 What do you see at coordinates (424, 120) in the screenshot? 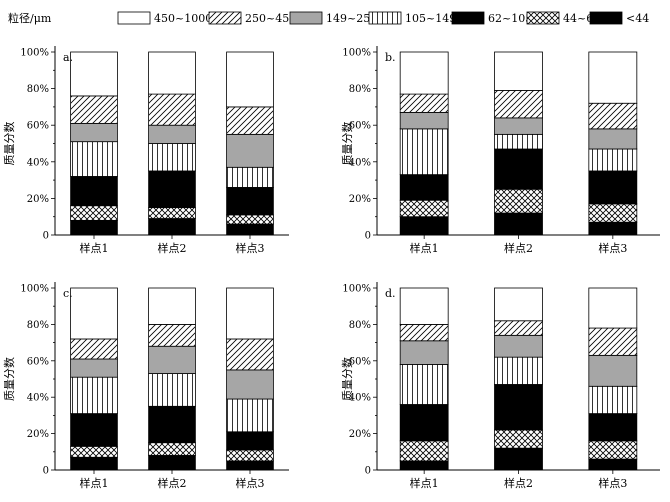
I see `bar-segment-p2-c1-s5` at bounding box center [424, 120].